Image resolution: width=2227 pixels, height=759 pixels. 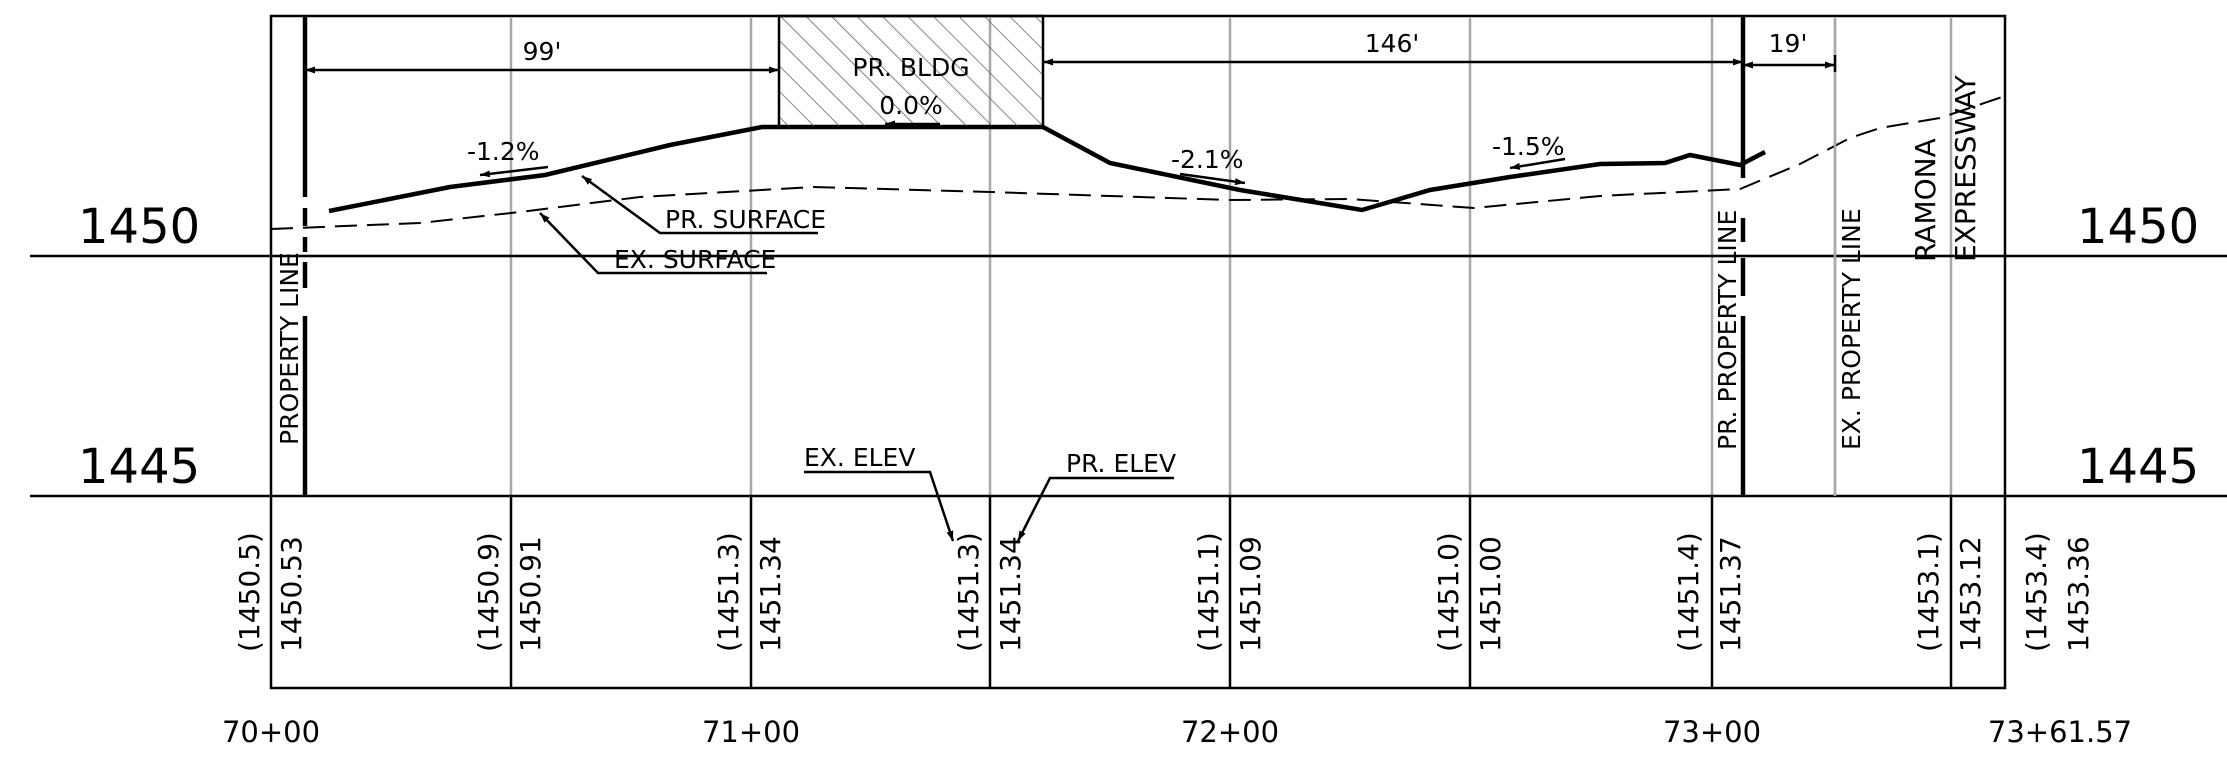 What do you see at coordinates (1250, 594) in the screenshot?
I see `proposed-elevation-value: 1451.09` at bounding box center [1250, 594].